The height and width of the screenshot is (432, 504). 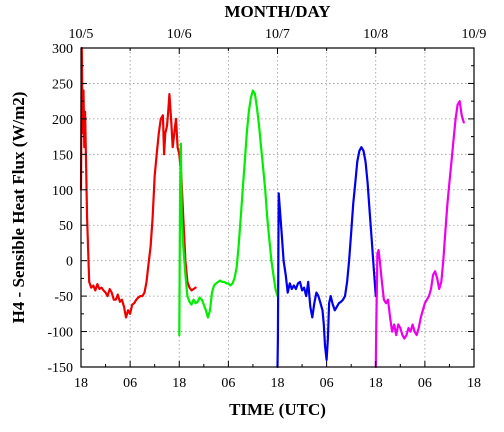 I want to click on y-tick-label: -150, so click(x=60, y=368).